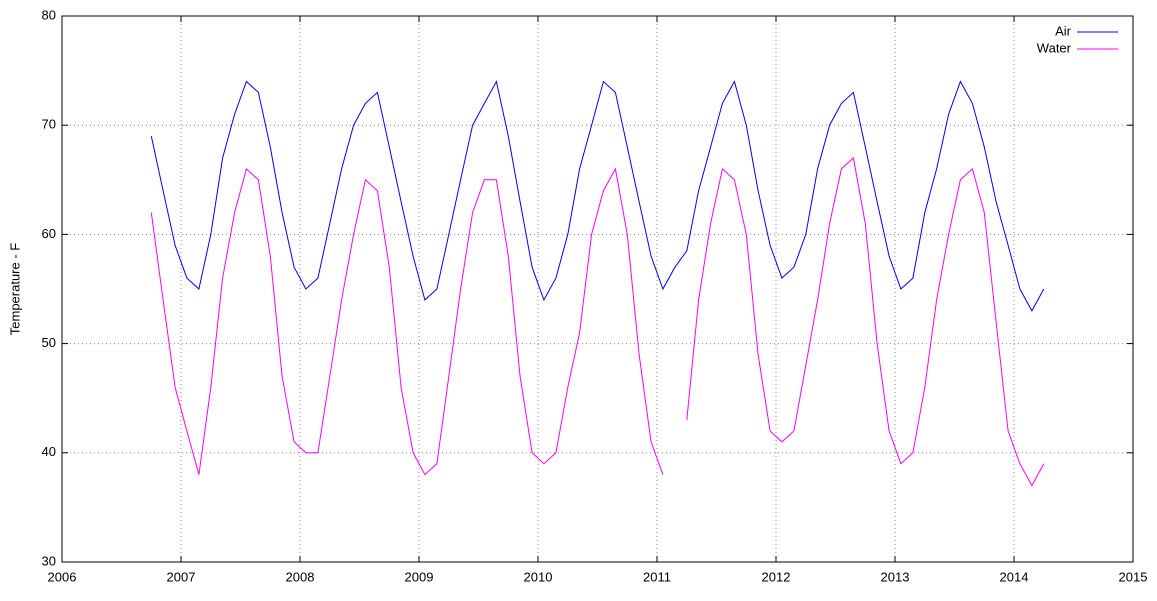  What do you see at coordinates (1063, 30) in the screenshot?
I see `legend-label: Air` at bounding box center [1063, 30].